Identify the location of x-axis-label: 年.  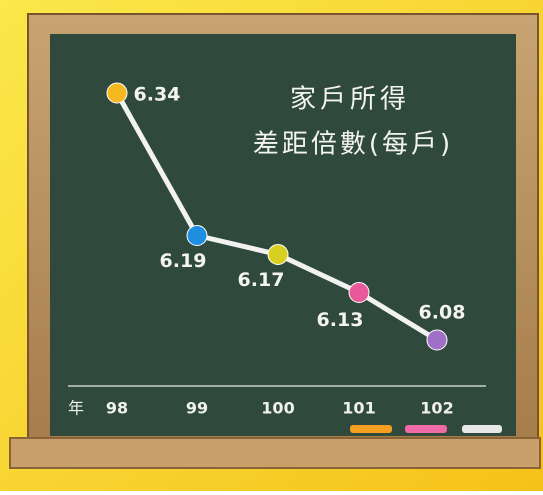
(76, 408).